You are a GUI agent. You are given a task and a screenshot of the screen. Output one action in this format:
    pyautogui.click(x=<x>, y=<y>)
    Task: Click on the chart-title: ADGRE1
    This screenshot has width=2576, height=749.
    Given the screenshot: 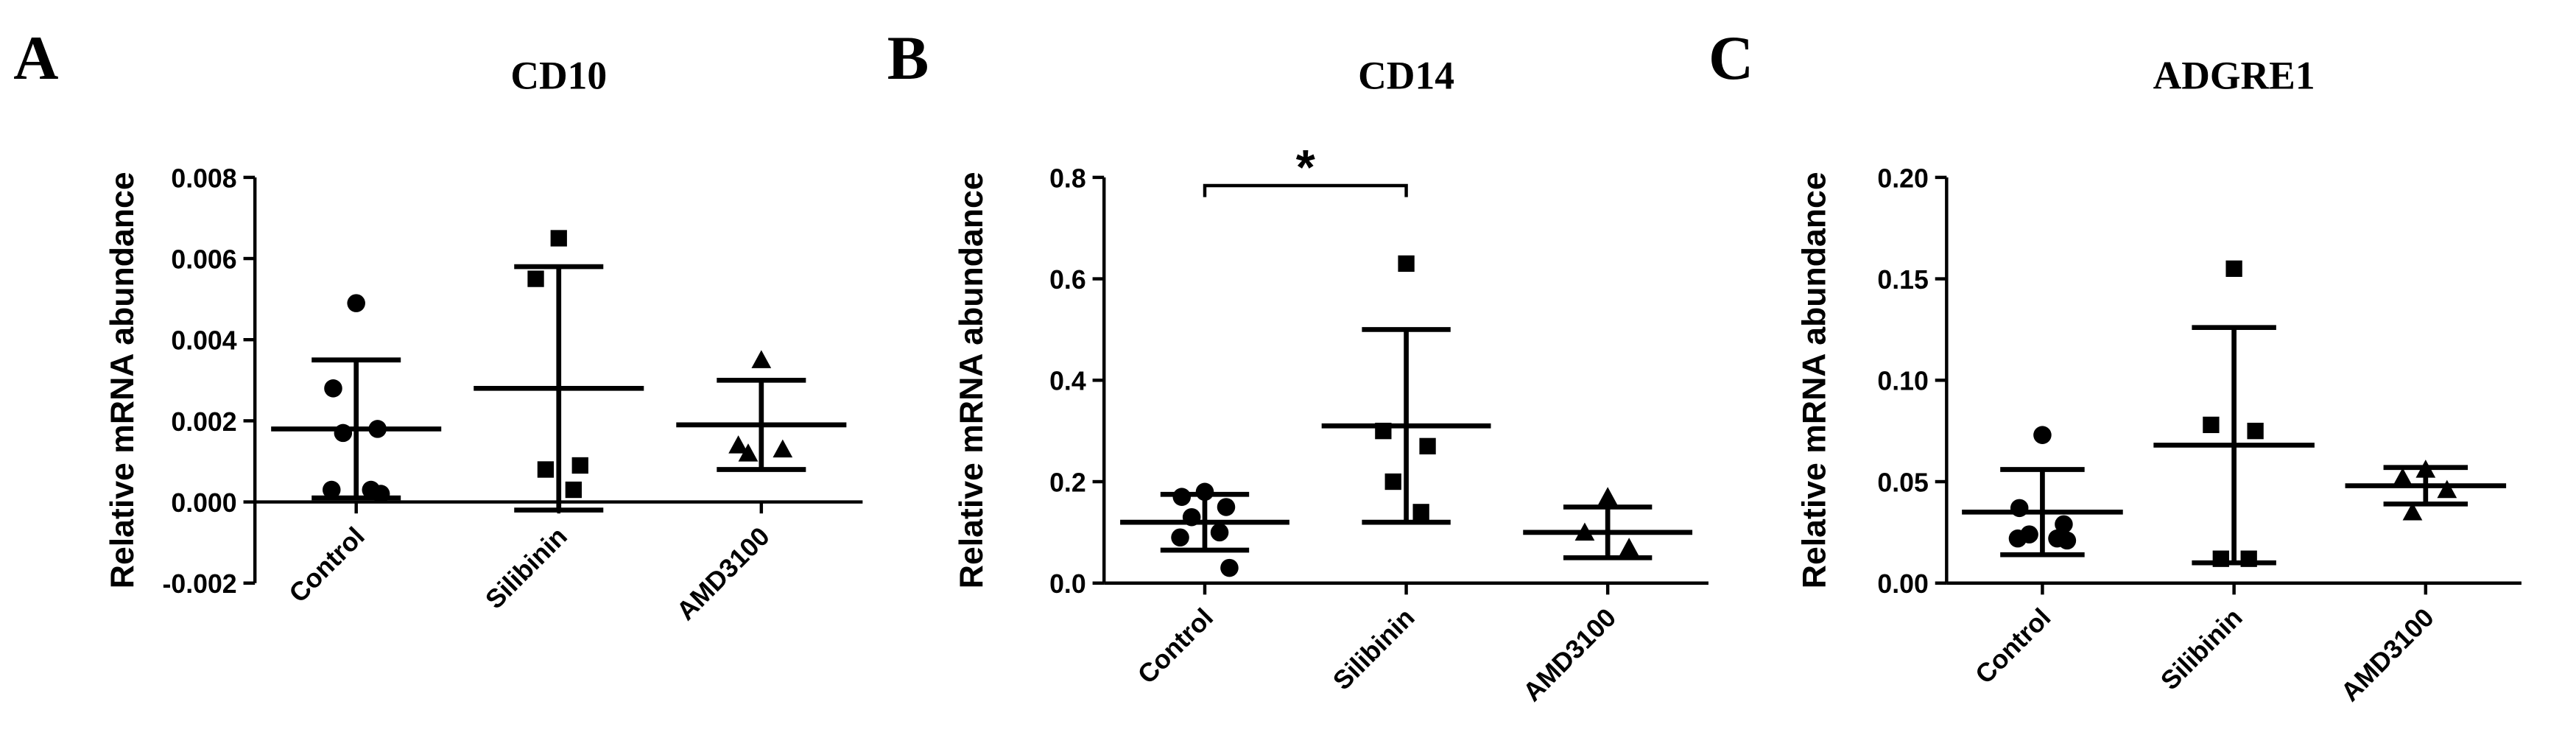 What is the action you would take?
    pyautogui.click(x=2234, y=75)
    